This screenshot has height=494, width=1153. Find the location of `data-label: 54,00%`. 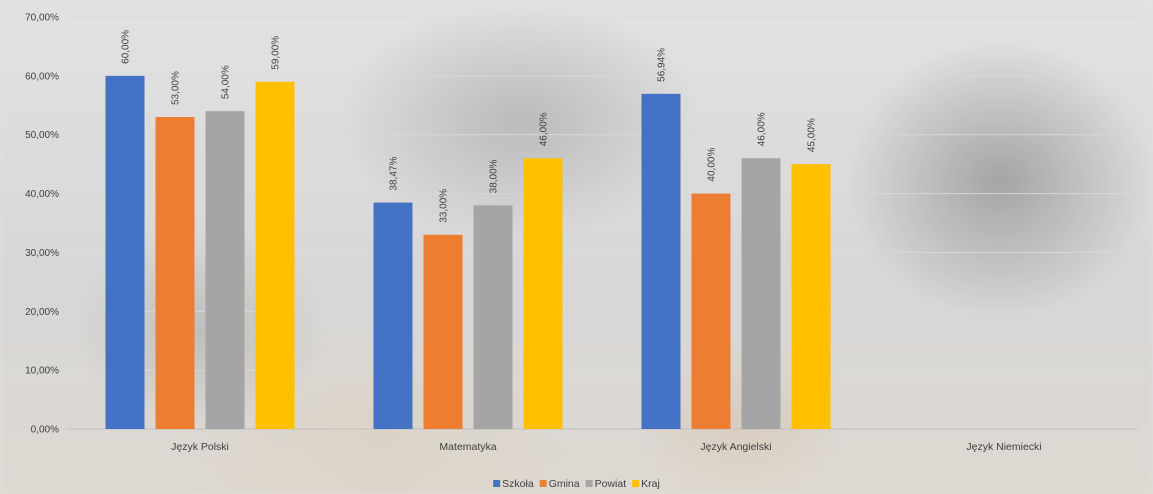

data-label: 54,00% is located at coordinates (226, 82).